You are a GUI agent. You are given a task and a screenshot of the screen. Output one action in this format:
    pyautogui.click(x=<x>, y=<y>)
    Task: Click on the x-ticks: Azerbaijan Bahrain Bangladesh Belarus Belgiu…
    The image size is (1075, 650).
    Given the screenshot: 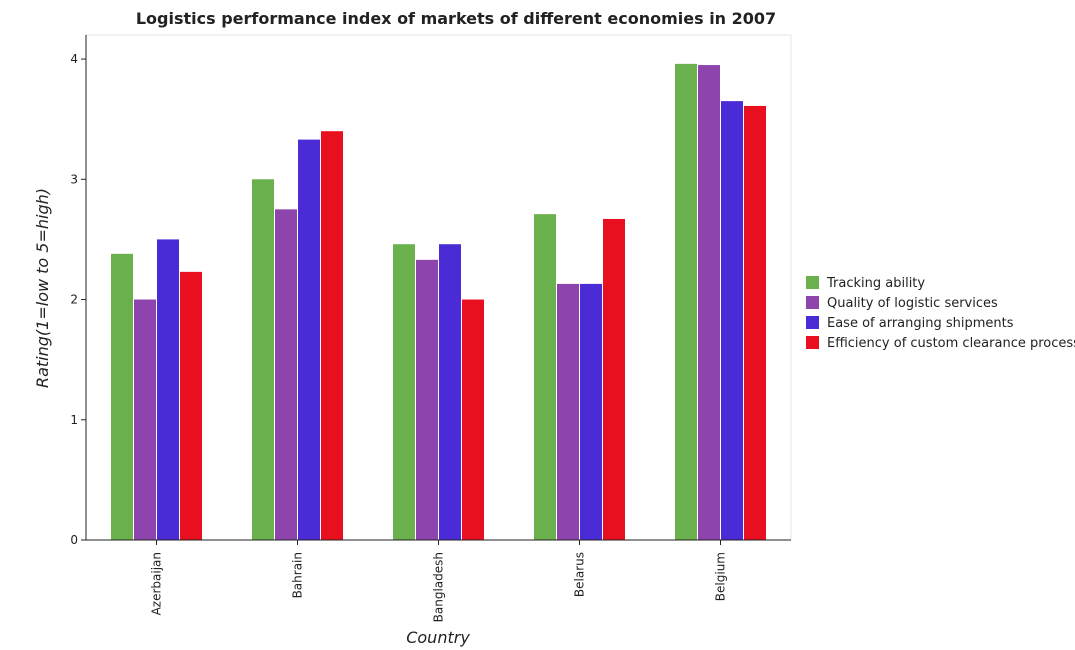 What is the action you would take?
    pyautogui.click(x=439, y=581)
    